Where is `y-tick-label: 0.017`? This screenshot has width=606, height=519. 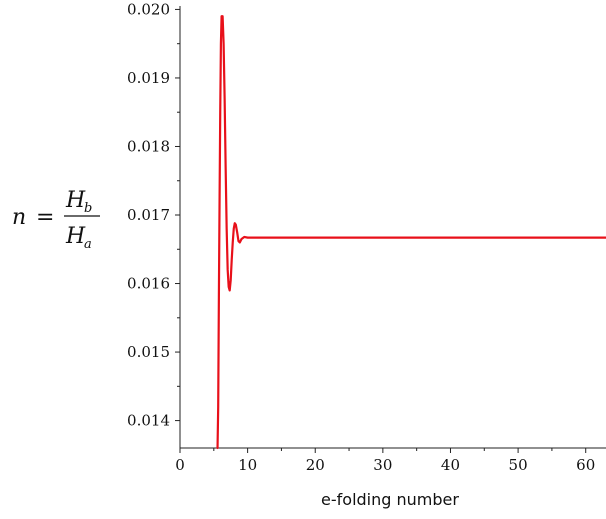
y-tick-label: 0.017 is located at coordinates (148, 215).